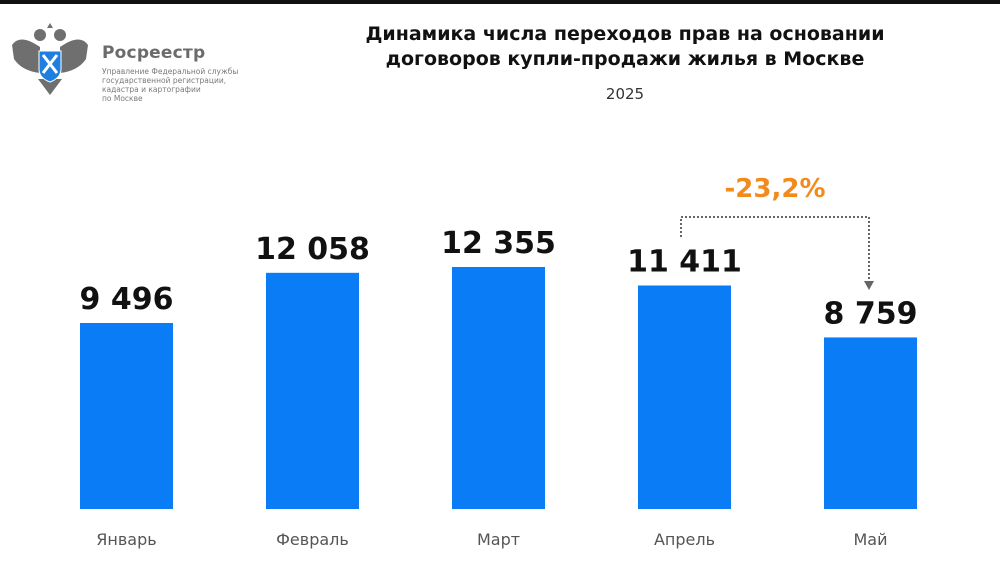  Describe the element at coordinates (625, 94) in the screenshot. I see `chart-subtitle: 2025` at that location.